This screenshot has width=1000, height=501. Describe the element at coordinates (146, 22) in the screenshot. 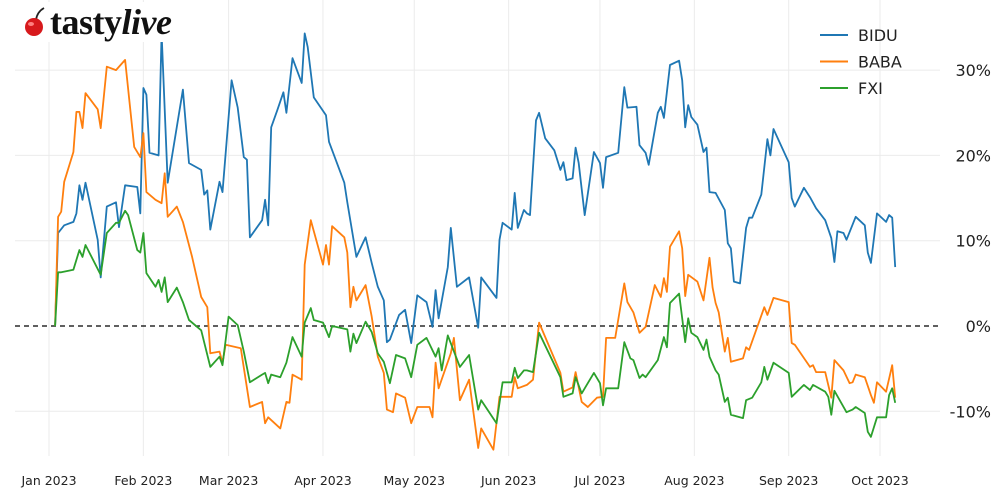

I see `logo-text-live: live` at that location.